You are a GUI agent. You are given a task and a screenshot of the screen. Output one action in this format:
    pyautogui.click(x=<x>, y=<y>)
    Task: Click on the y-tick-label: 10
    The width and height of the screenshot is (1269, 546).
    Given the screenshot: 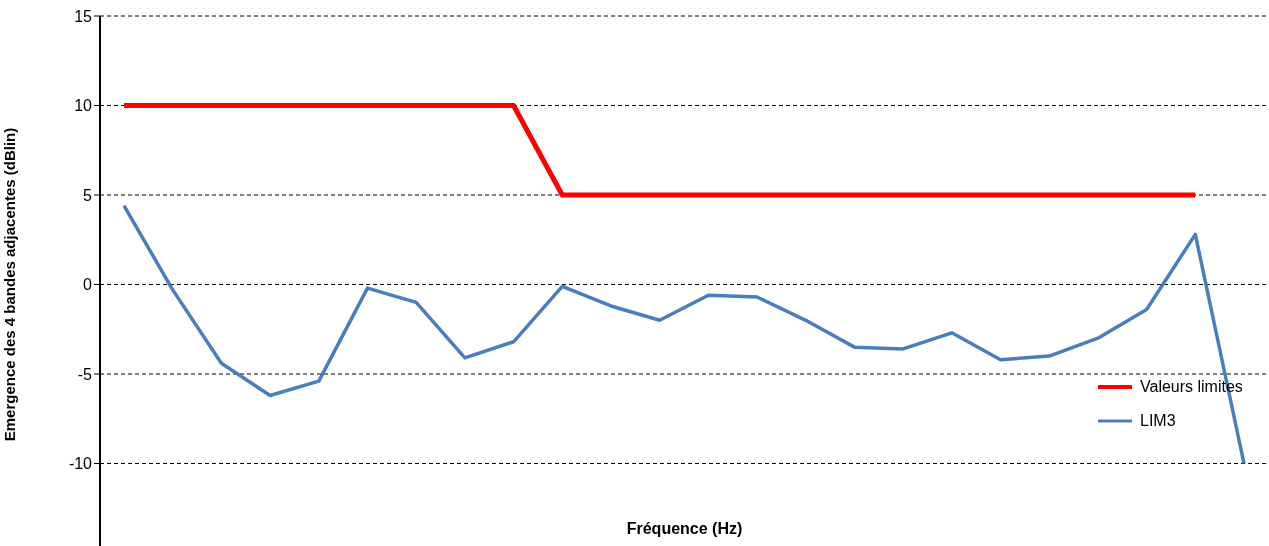 What is the action you would take?
    pyautogui.click(x=83, y=106)
    